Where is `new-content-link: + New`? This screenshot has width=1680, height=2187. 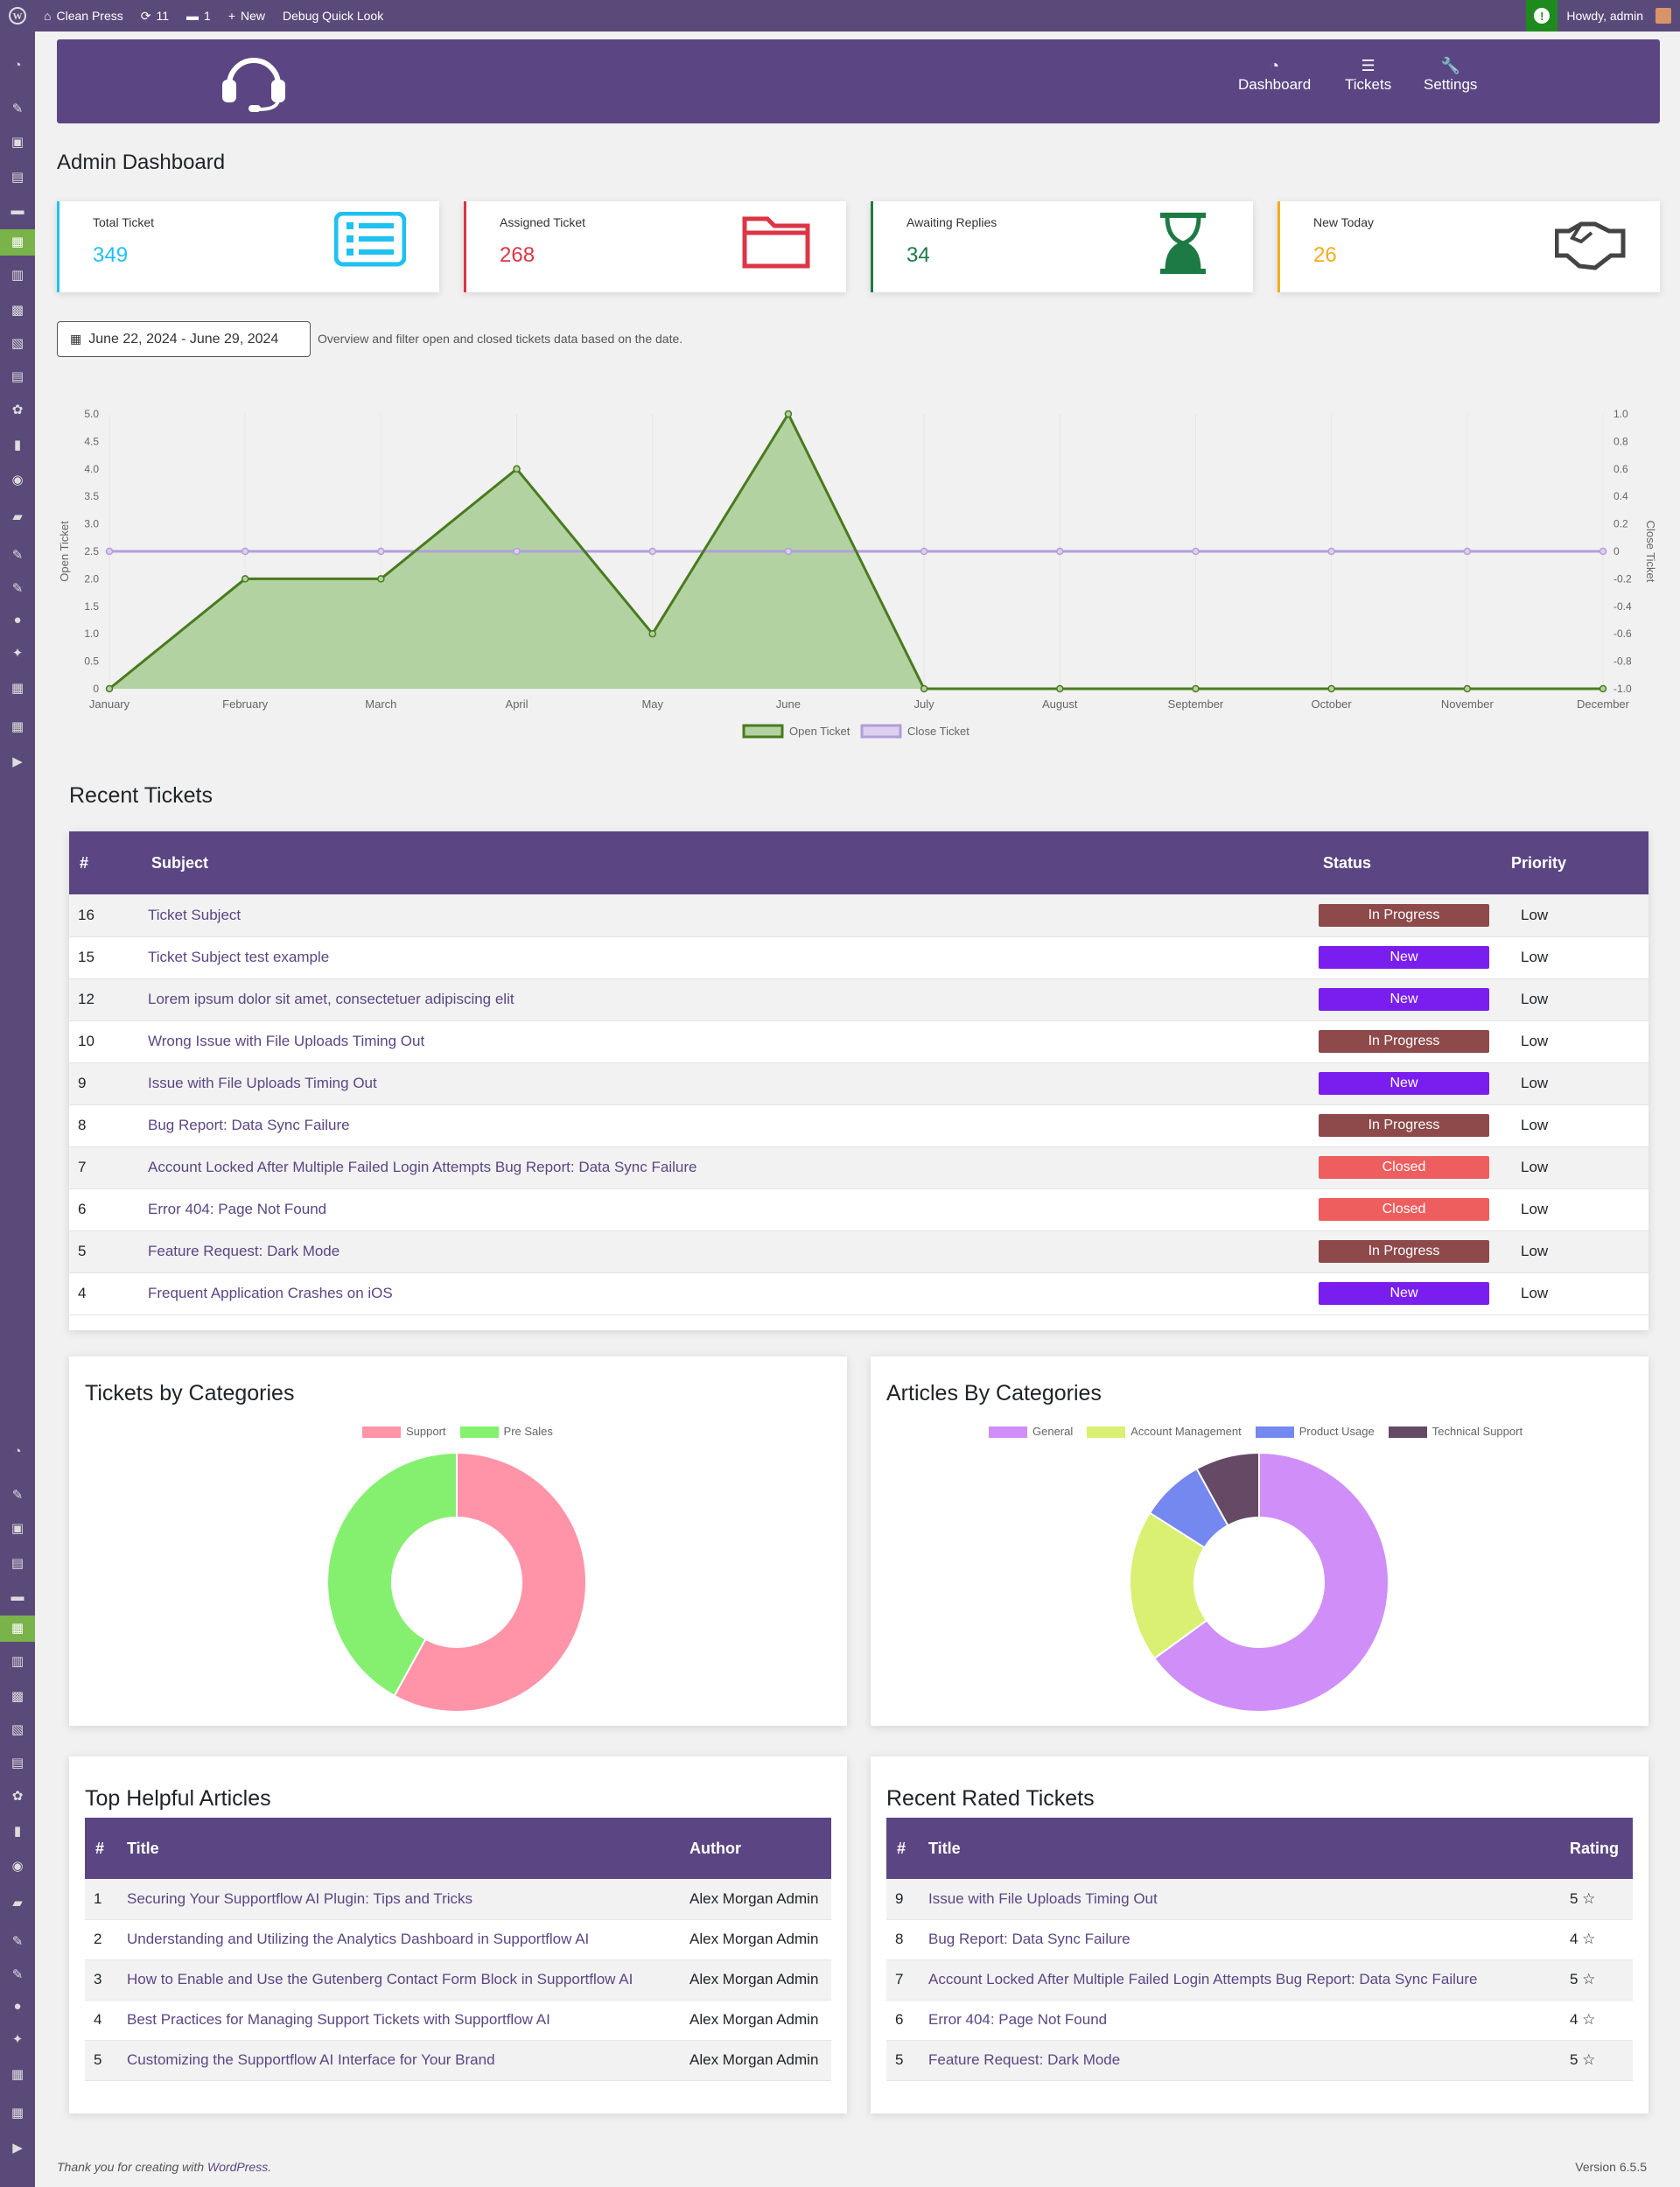
new-content-link: + New is located at coordinates (247, 16).